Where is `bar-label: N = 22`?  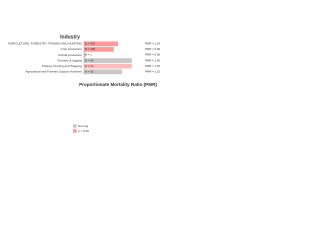
bar-label: N = 22 is located at coordinates (89, 66).